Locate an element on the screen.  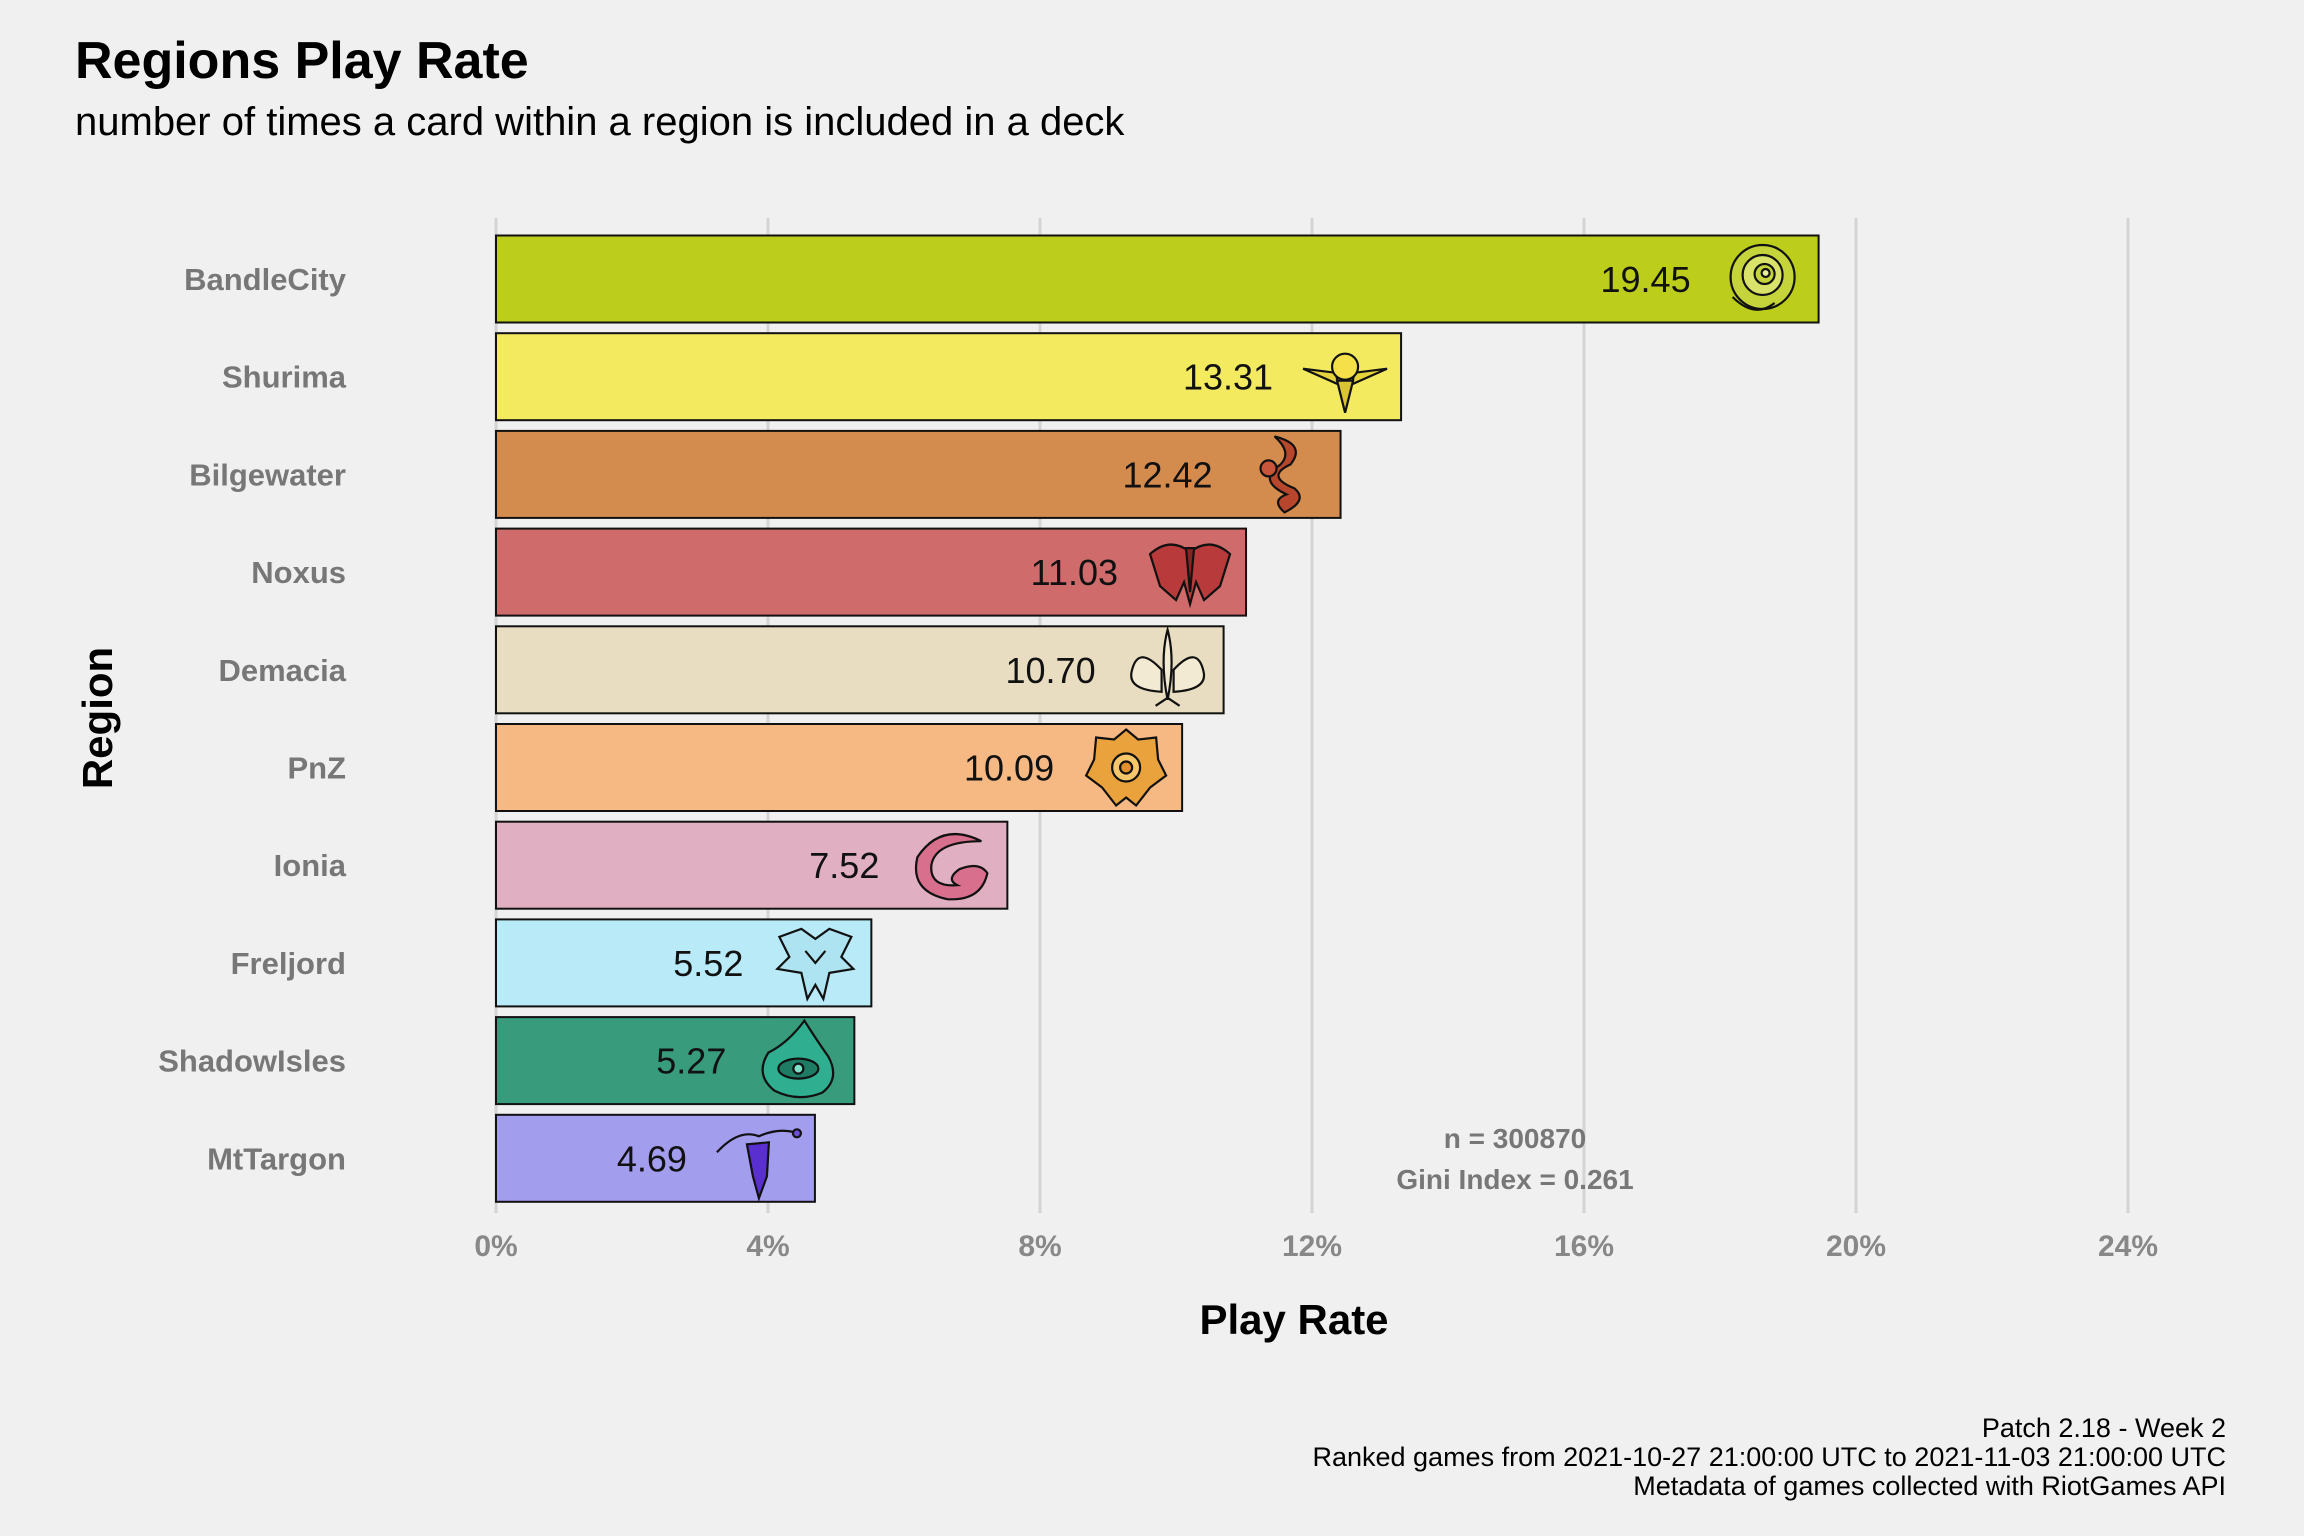
pnz-icon is located at coordinates (1126, 768).